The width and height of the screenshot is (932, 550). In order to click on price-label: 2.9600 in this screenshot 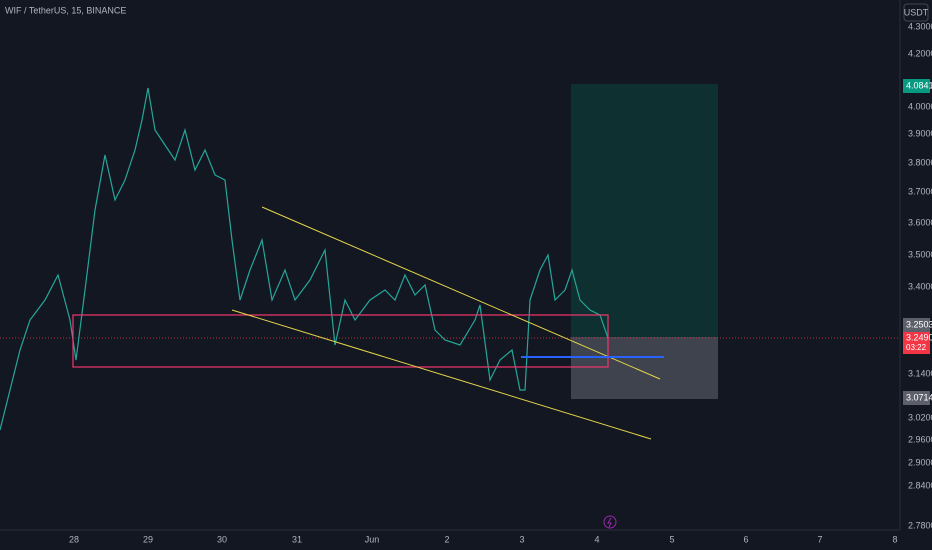, I will do `click(920, 439)`.